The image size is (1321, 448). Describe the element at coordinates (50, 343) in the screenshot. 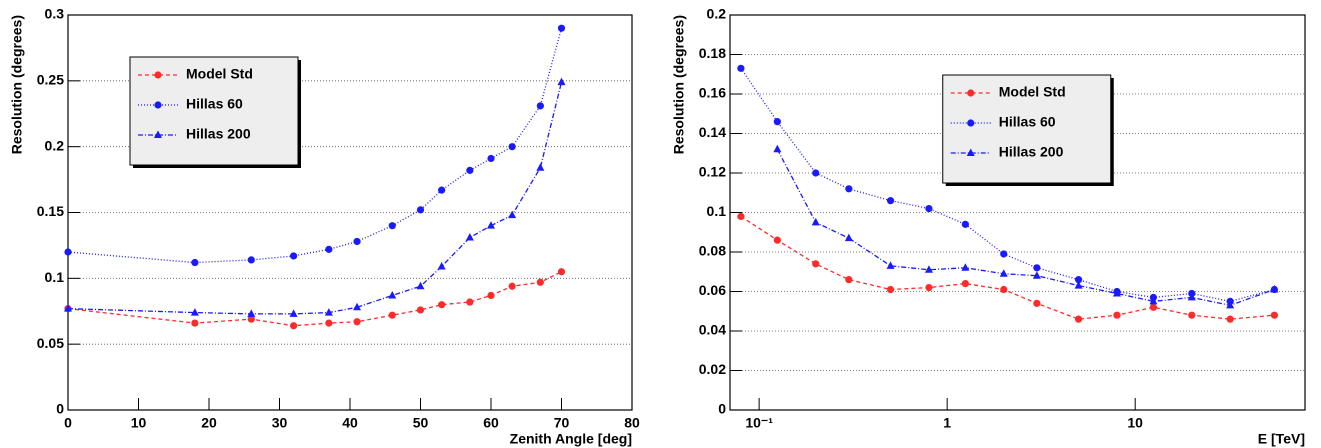

I see `y-tick-label: 0.05` at that location.